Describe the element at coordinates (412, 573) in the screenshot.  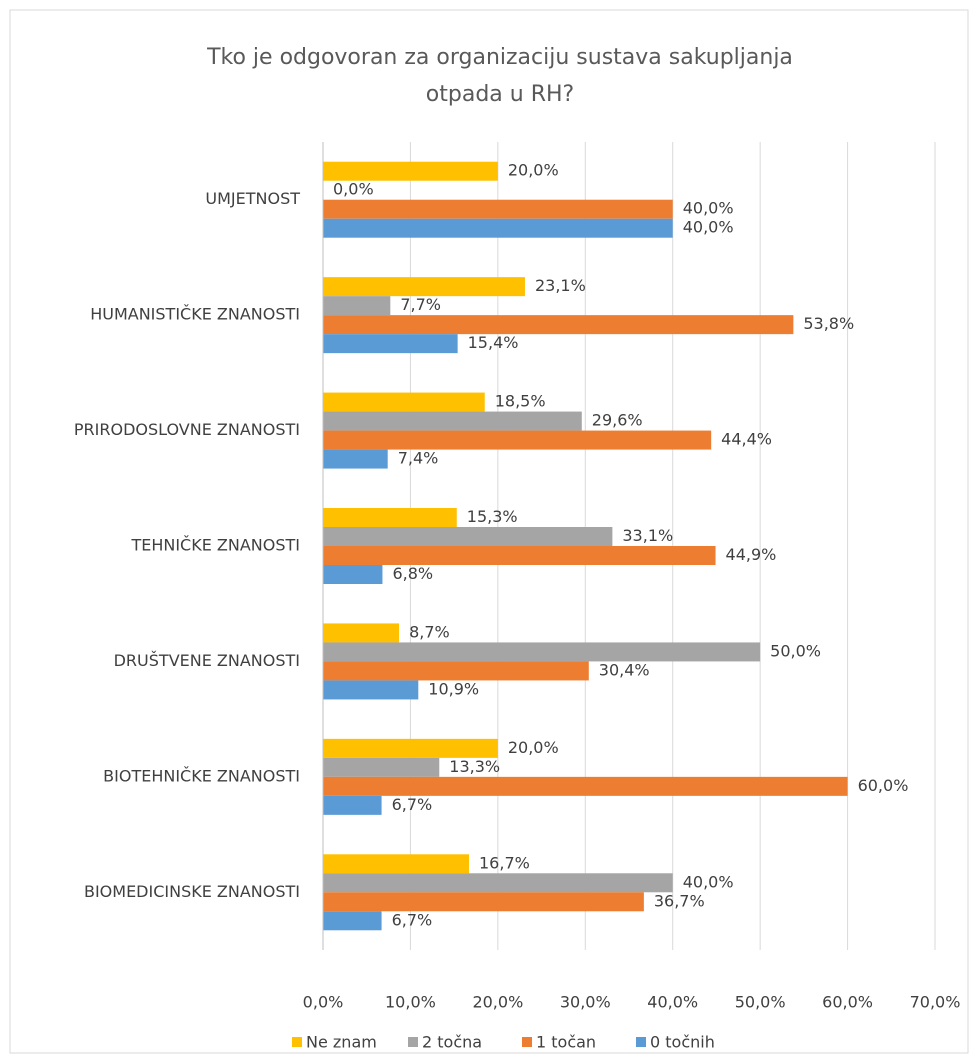
I see `data-label: 6,8%` at that location.